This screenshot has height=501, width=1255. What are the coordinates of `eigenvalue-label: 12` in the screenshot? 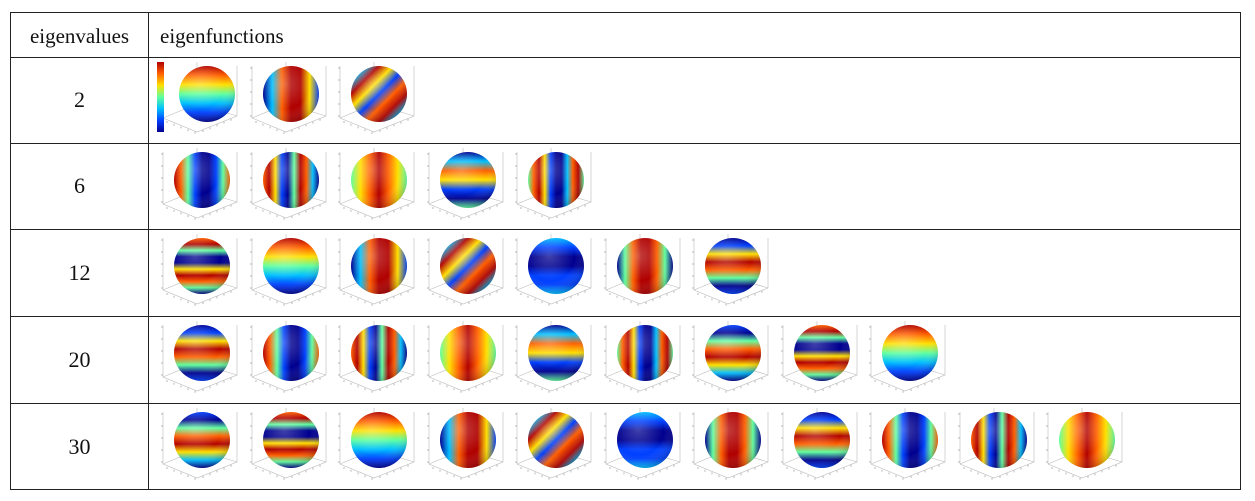 It's located at (79, 272).